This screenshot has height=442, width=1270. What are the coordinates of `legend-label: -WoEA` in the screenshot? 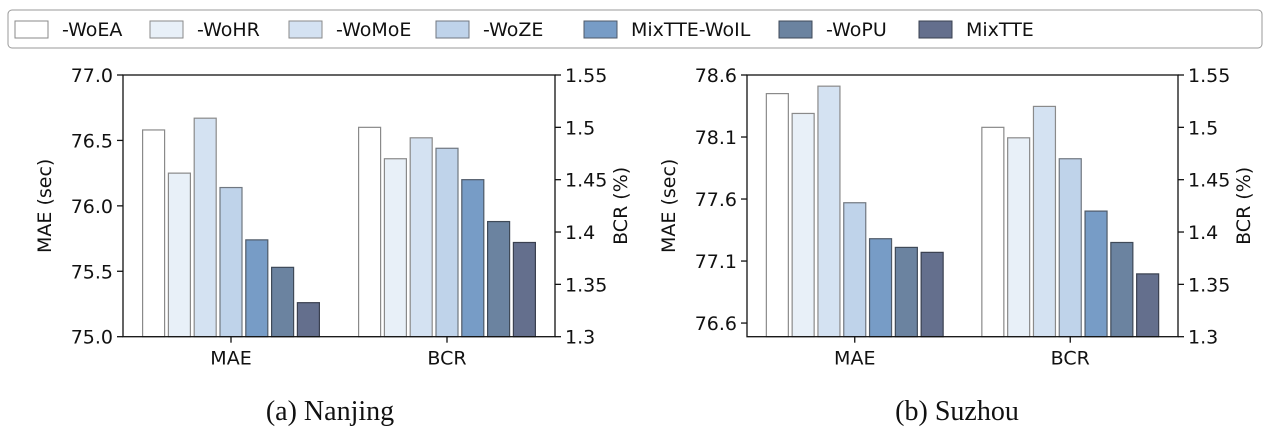 It's located at (92, 30).